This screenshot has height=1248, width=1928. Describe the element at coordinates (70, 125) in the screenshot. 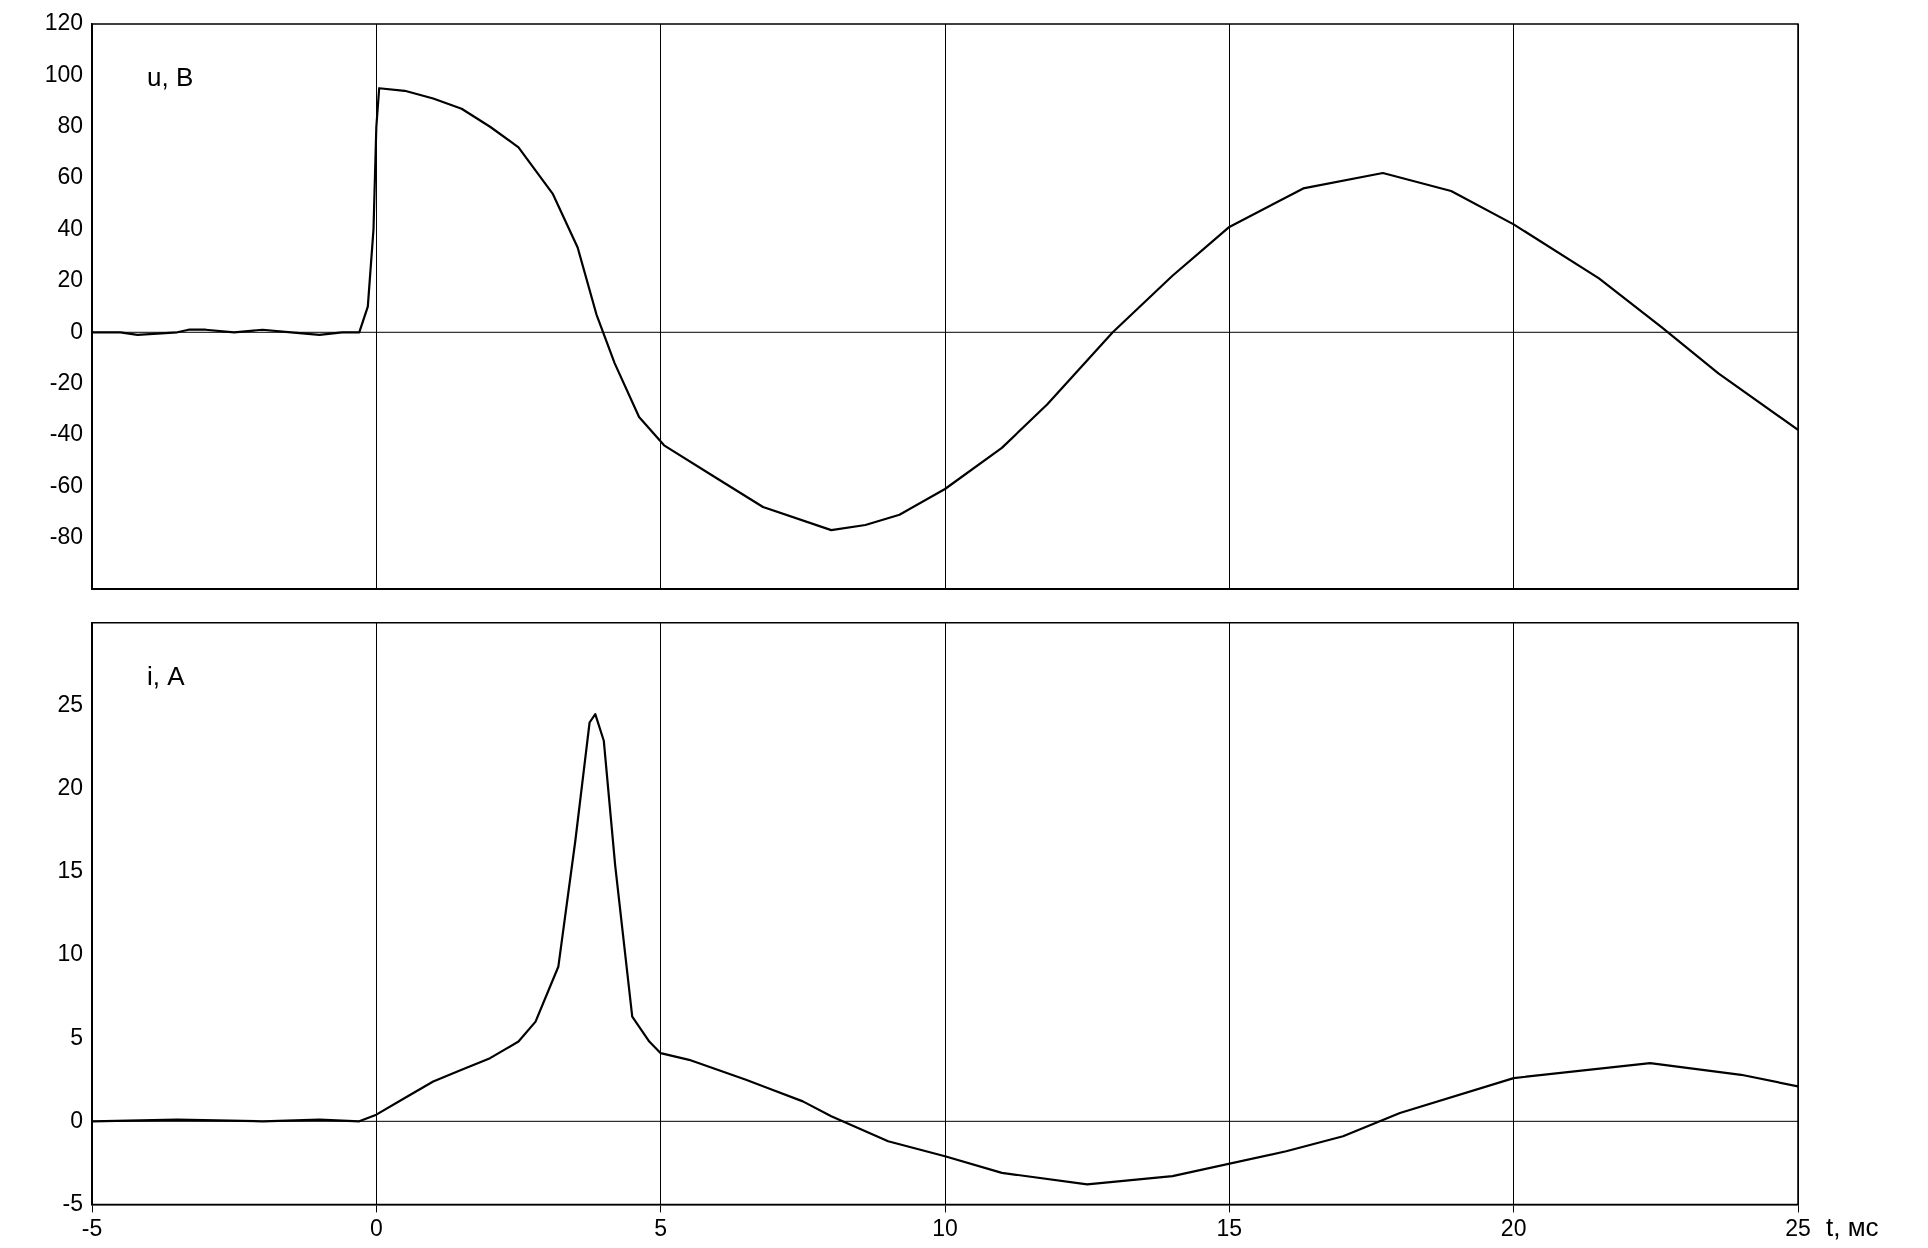

I see `y-tick-label: 80` at that location.